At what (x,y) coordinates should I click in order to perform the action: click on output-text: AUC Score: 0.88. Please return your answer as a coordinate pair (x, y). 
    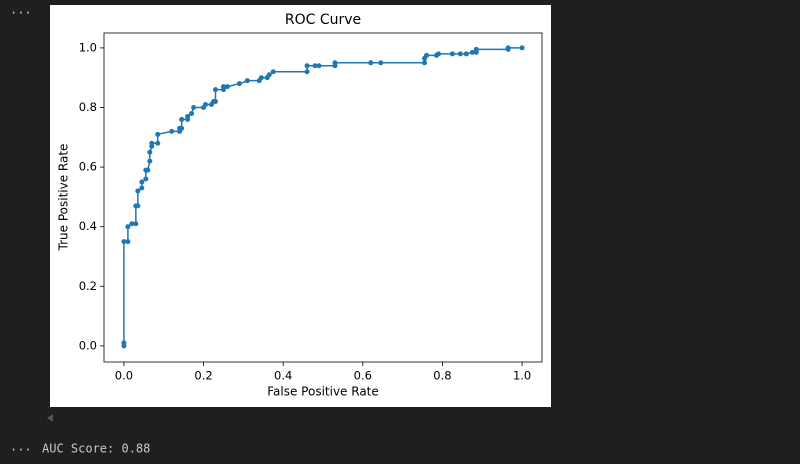
    Looking at the image, I should click on (96, 449).